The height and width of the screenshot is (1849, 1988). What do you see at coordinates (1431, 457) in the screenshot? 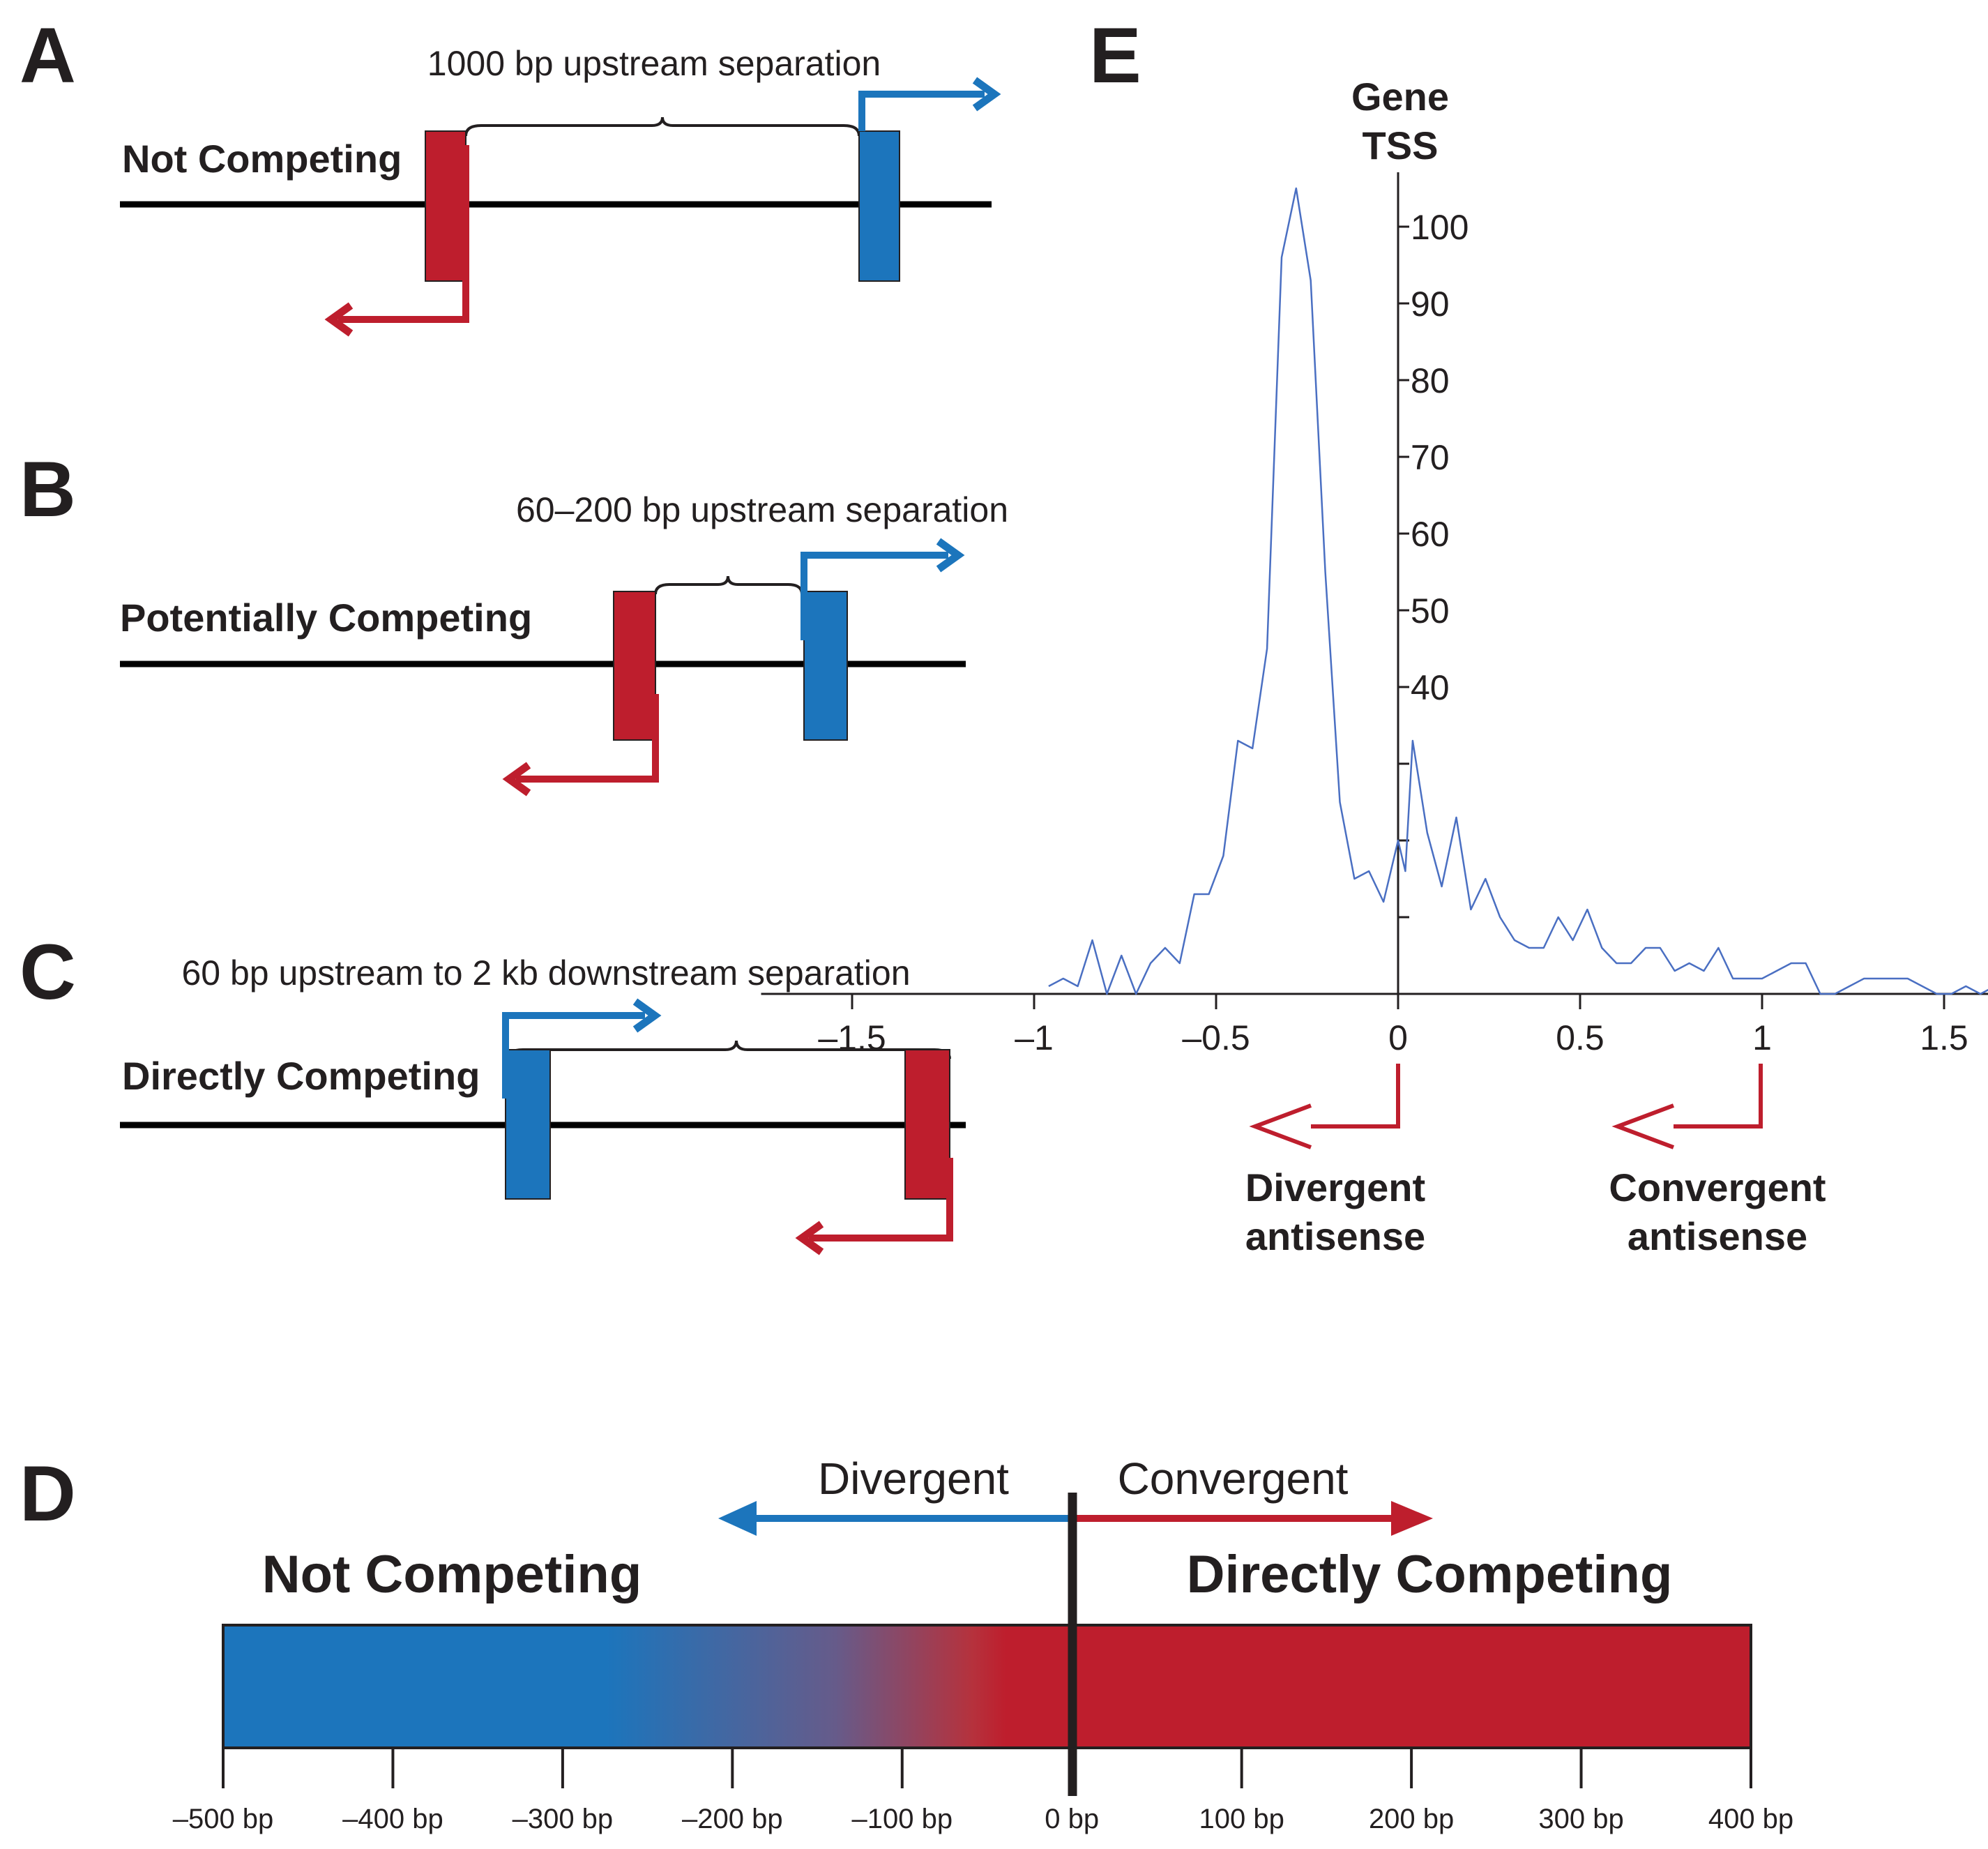
I see `y-tick-label: 70` at bounding box center [1431, 457].